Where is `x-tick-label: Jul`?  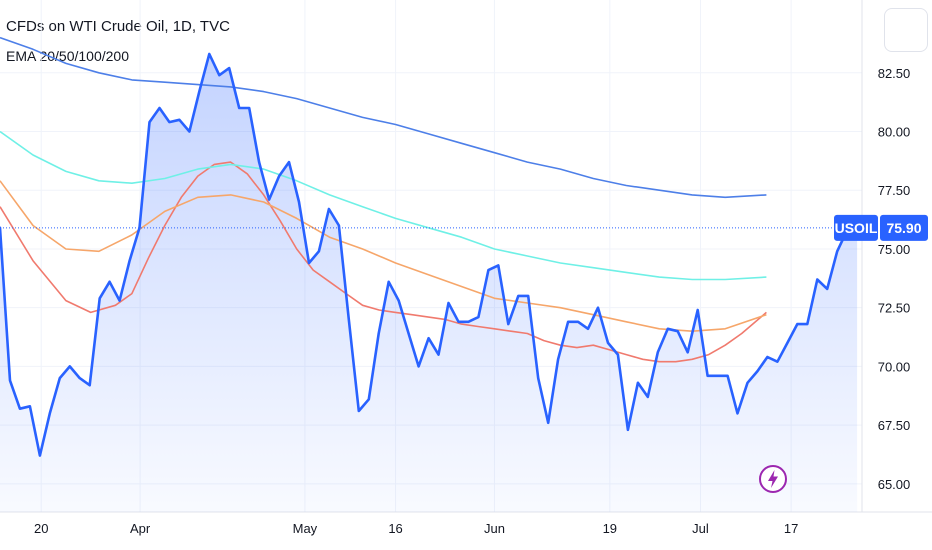 x-tick-label: Jul is located at coordinates (700, 528).